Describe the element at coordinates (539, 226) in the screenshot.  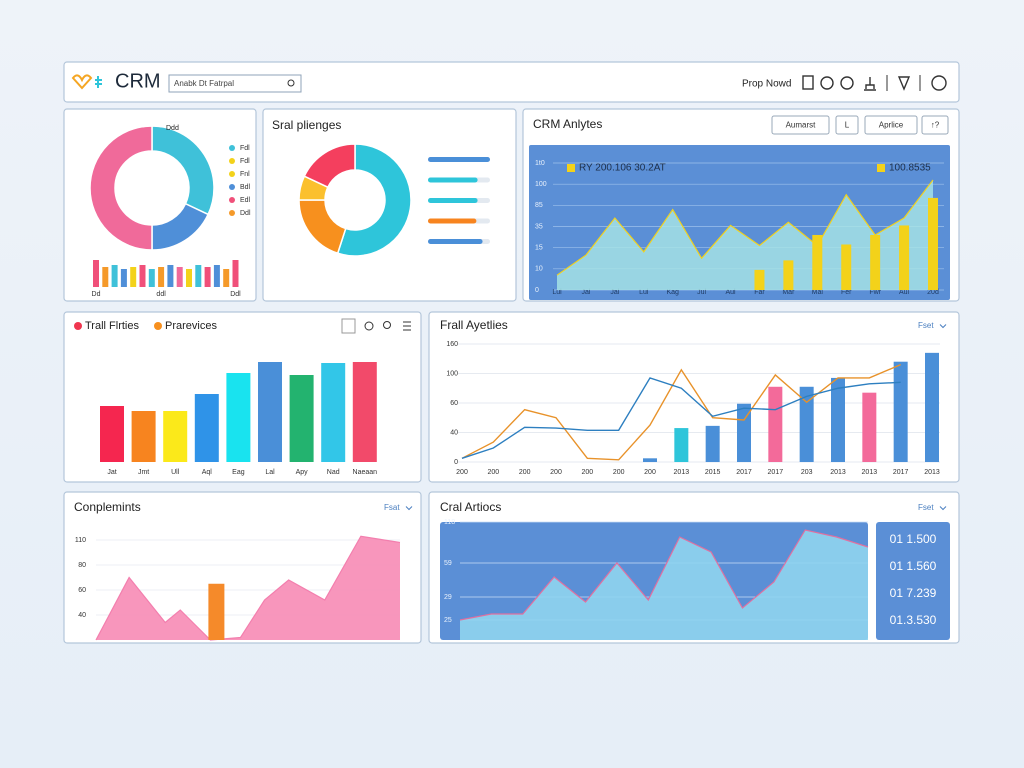
I see `y-tick-label: 35` at that location.